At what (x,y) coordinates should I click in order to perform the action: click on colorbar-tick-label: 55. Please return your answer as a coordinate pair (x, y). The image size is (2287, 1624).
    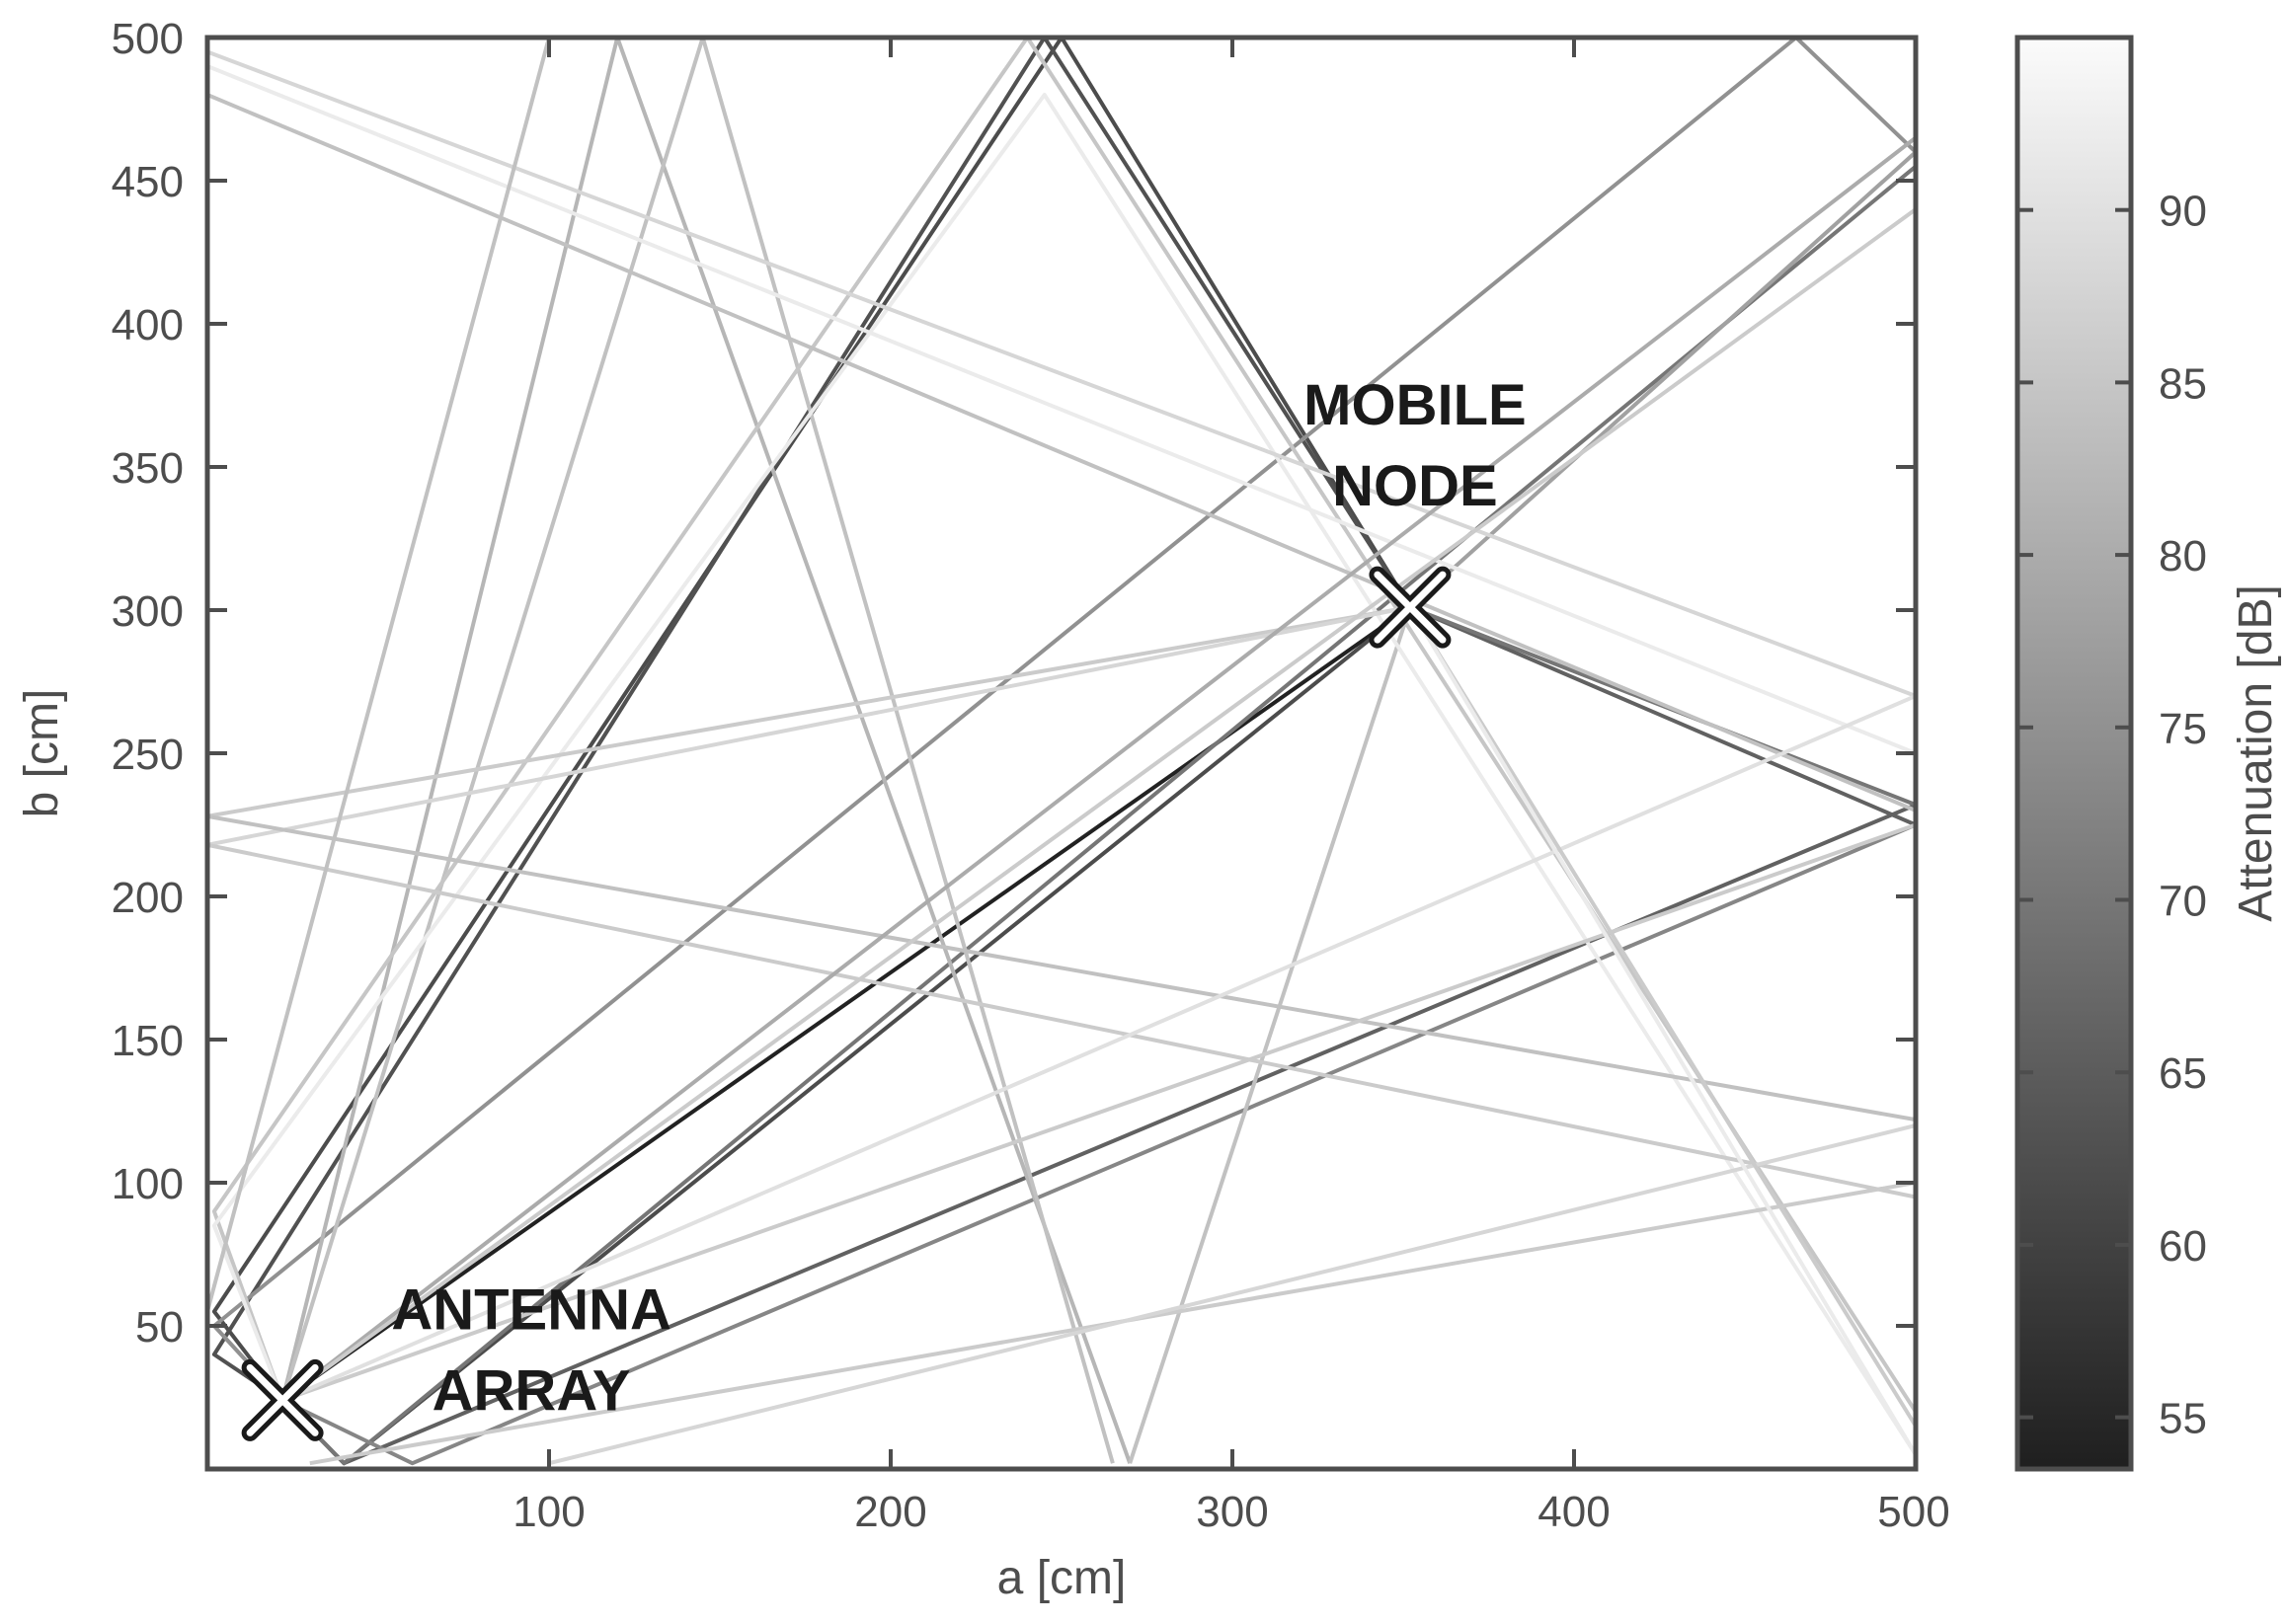
    Looking at the image, I should click on (2183, 1419).